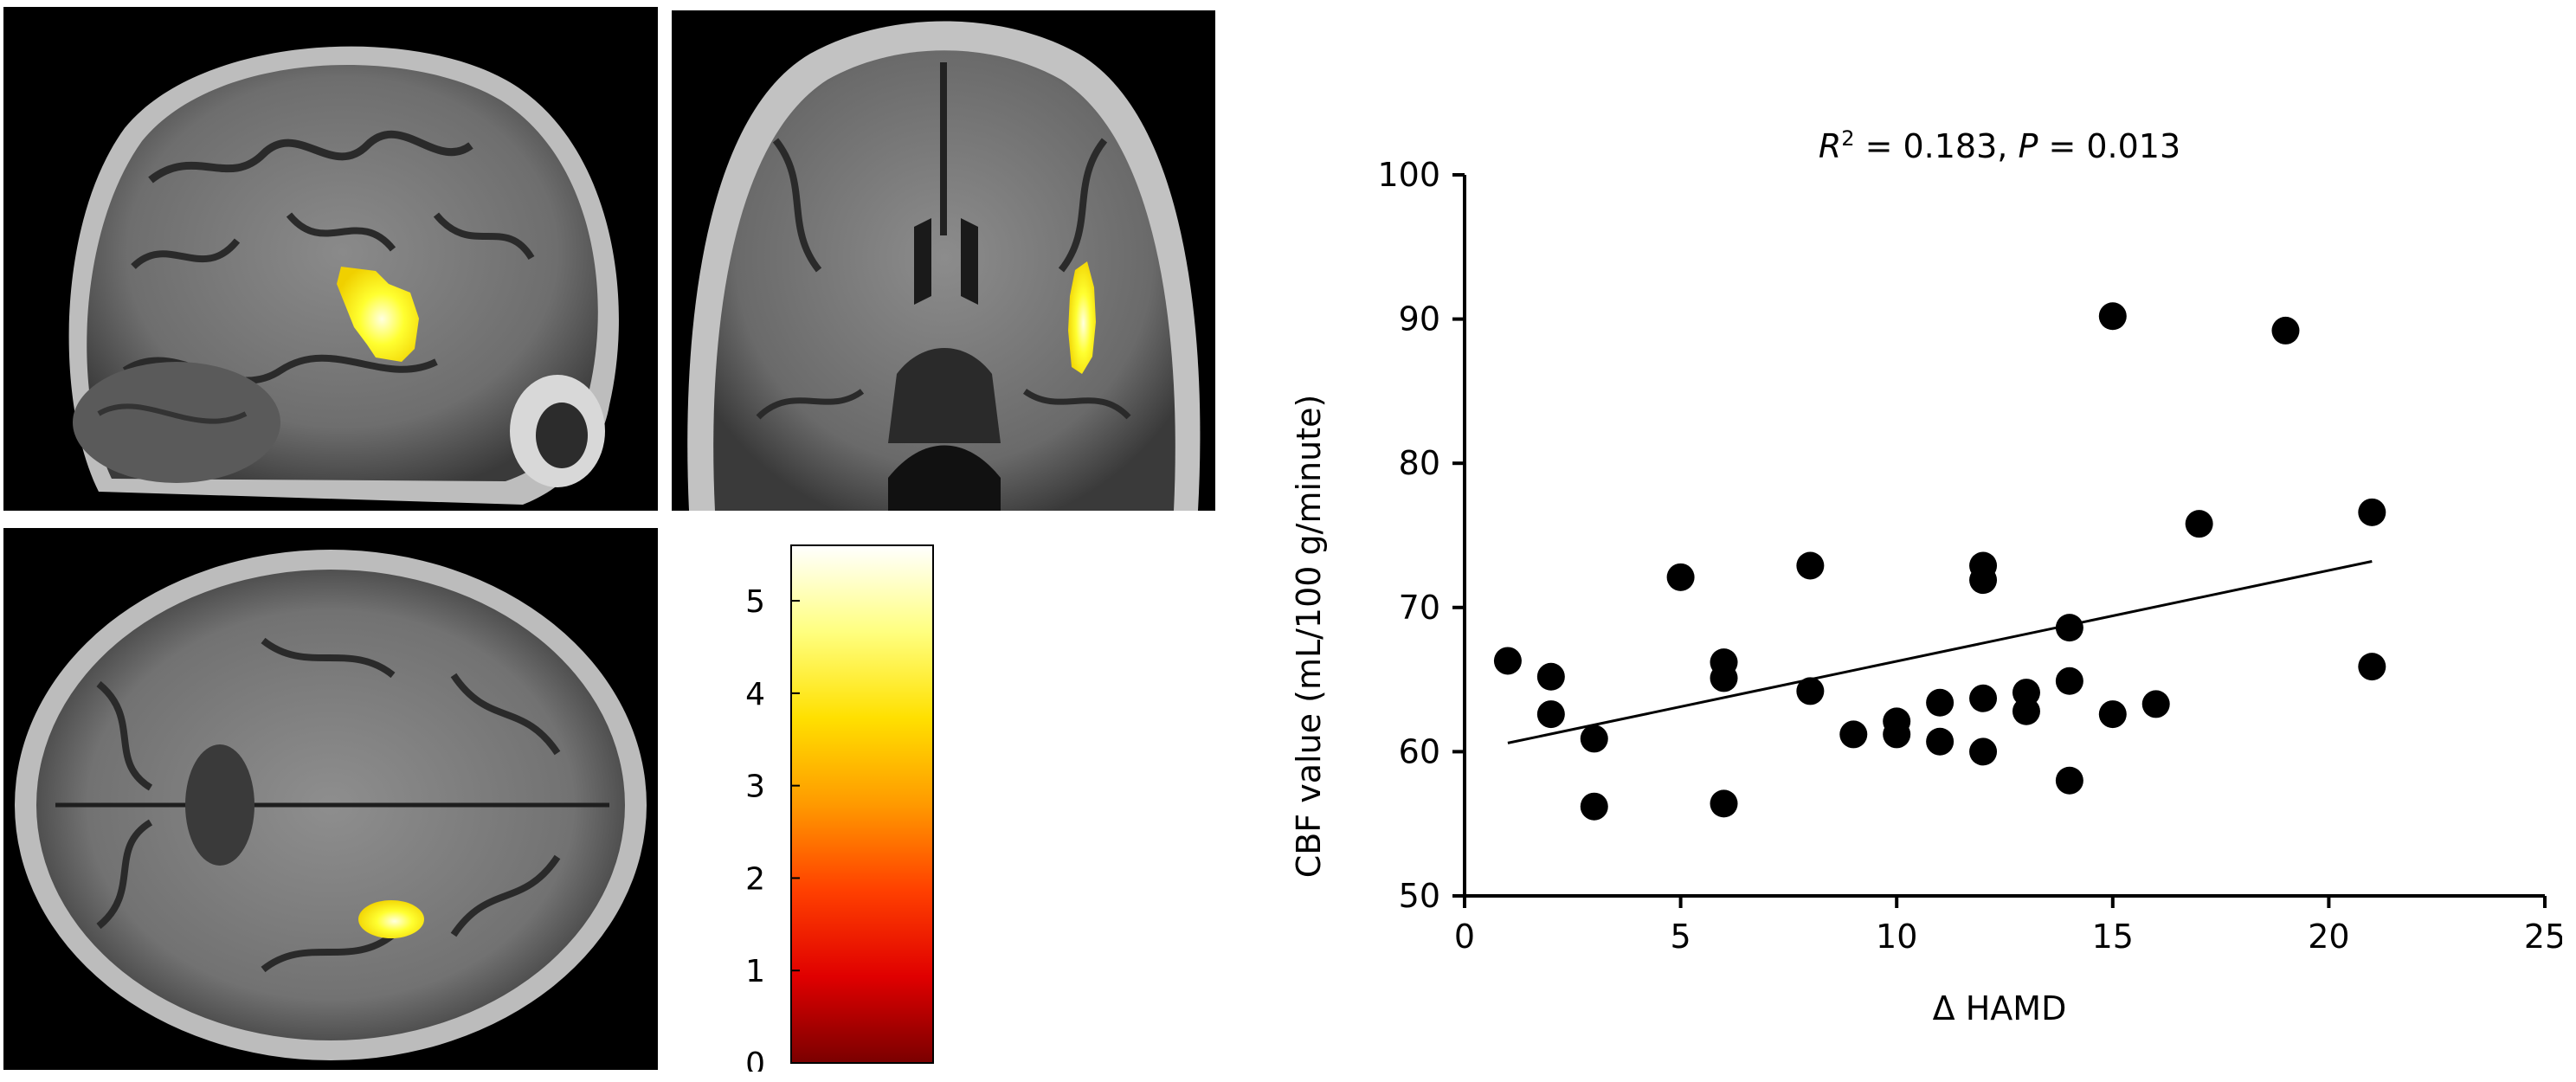 The image size is (2576, 1082). I want to click on colorbar-tick-label: 3, so click(755, 787).